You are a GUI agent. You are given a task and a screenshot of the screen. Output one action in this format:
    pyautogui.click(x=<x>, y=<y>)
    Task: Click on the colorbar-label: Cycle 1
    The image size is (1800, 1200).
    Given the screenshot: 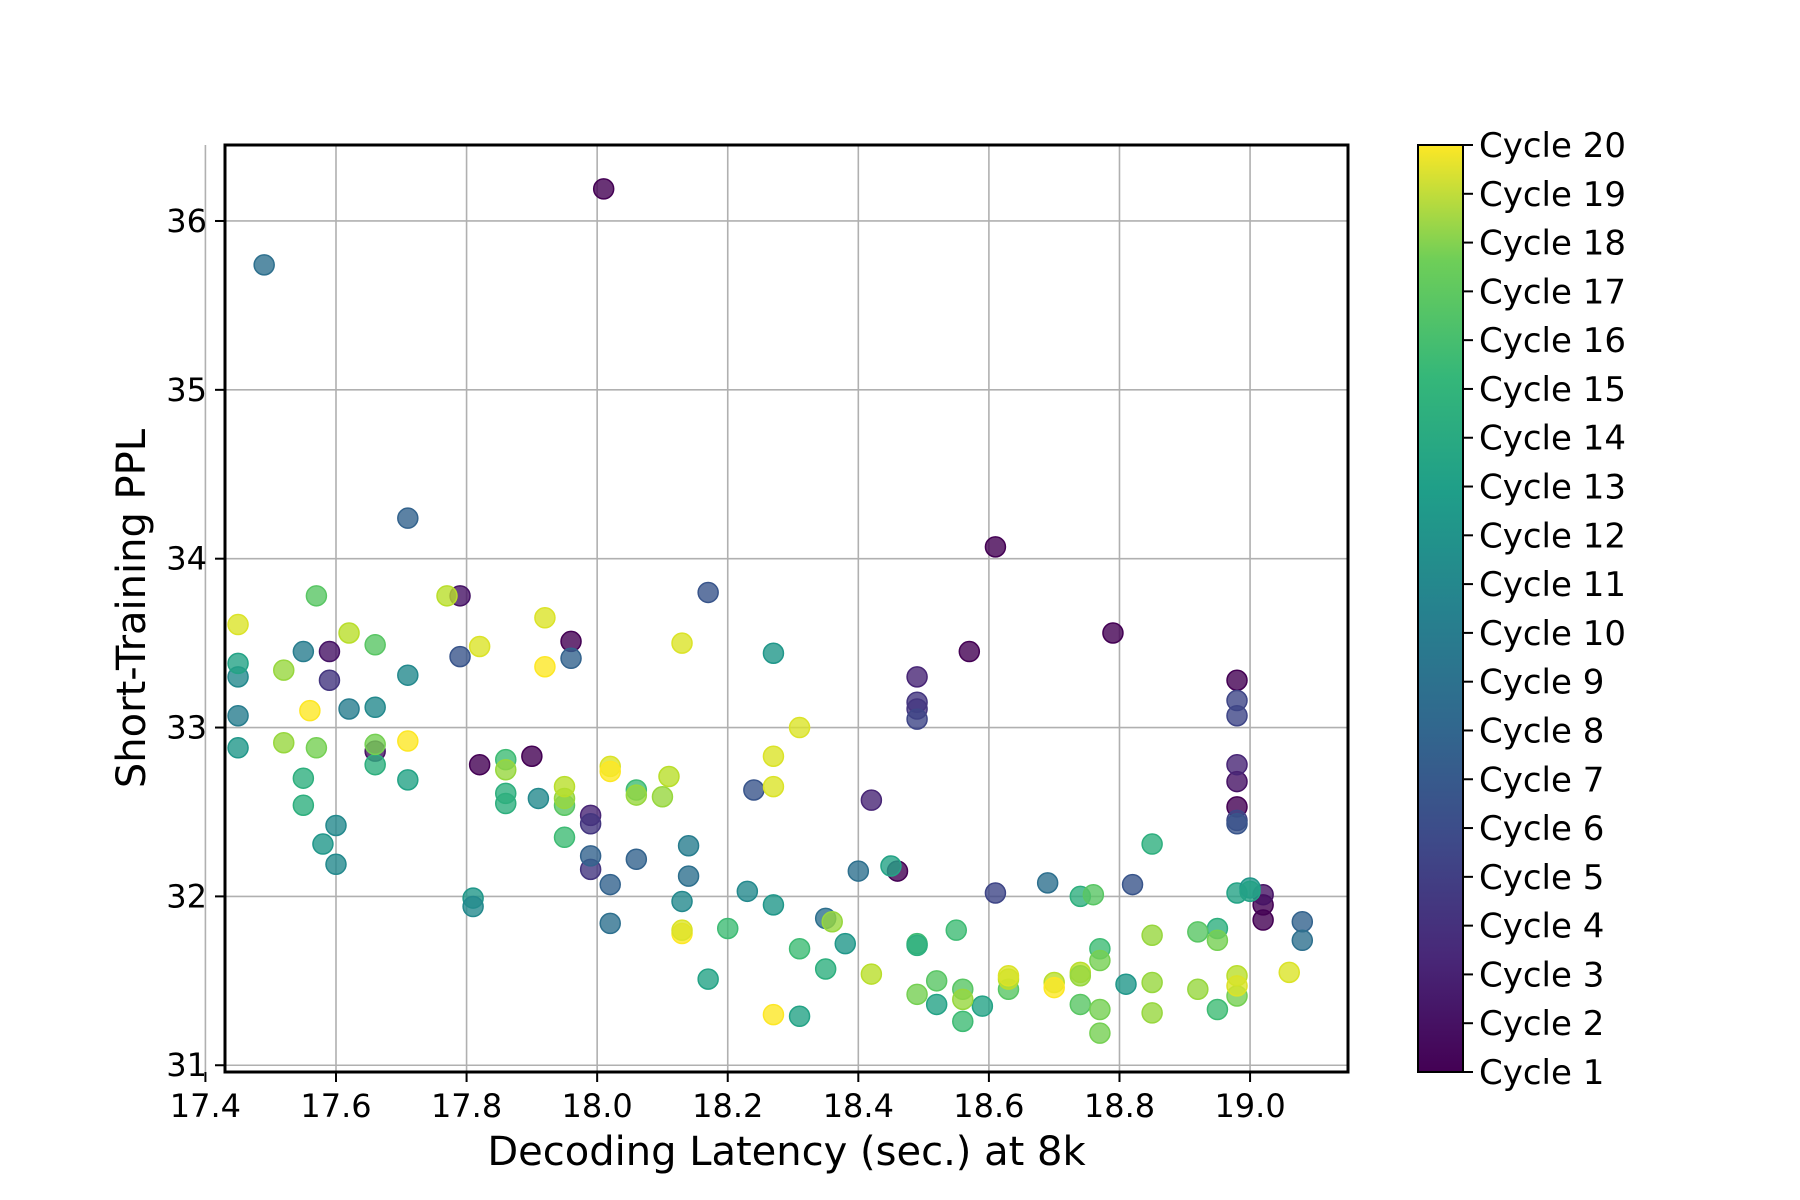 What is the action you would take?
    pyautogui.click(x=1541, y=1073)
    